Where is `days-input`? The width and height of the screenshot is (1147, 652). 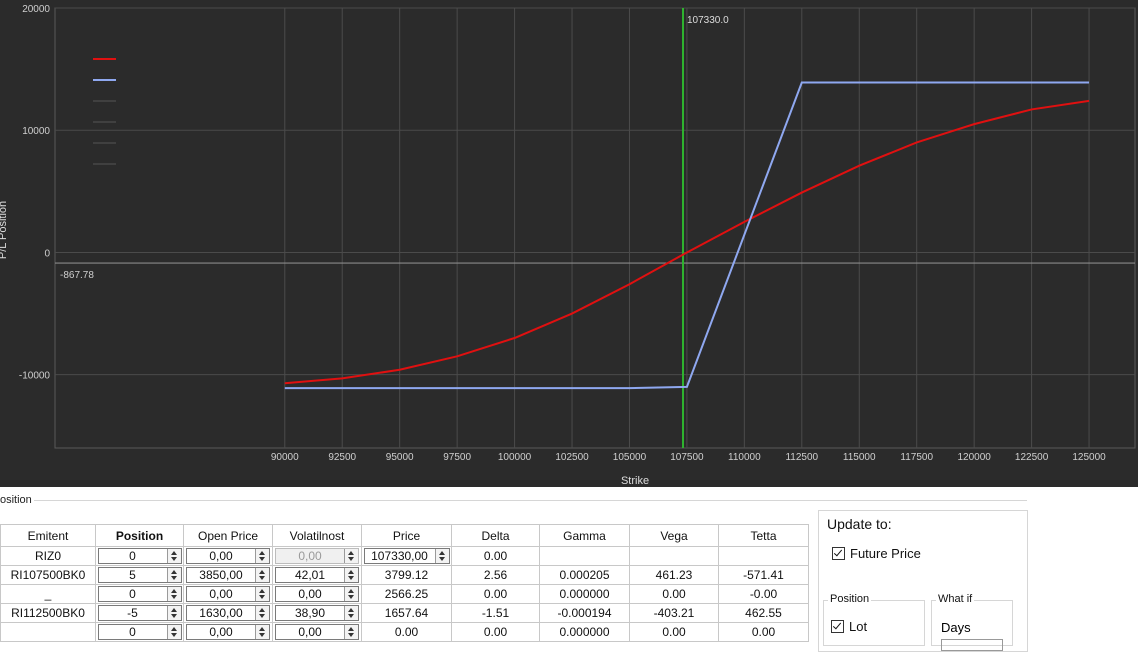 days-input is located at coordinates (972, 645).